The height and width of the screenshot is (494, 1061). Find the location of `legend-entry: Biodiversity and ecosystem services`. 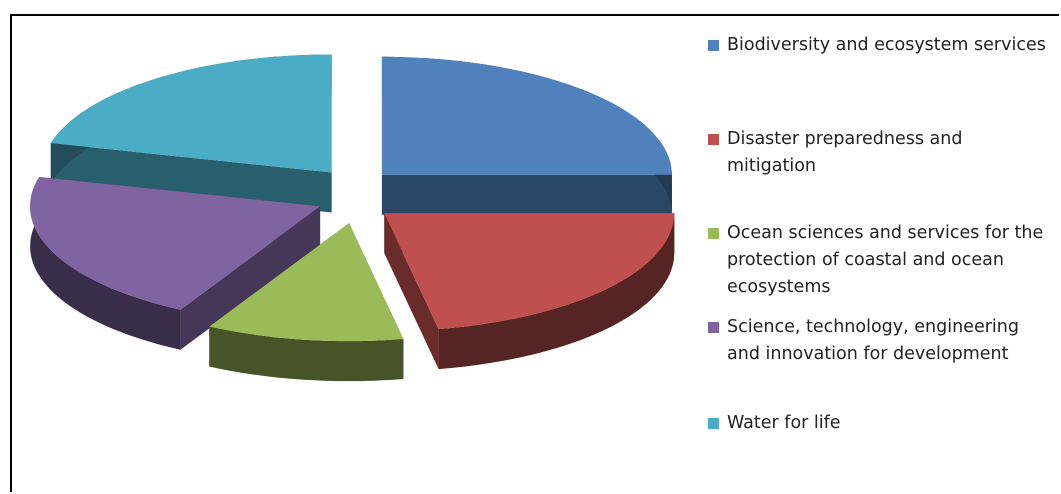

legend-entry: Biodiversity and ecosystem services is located at coordinates (880, 45).